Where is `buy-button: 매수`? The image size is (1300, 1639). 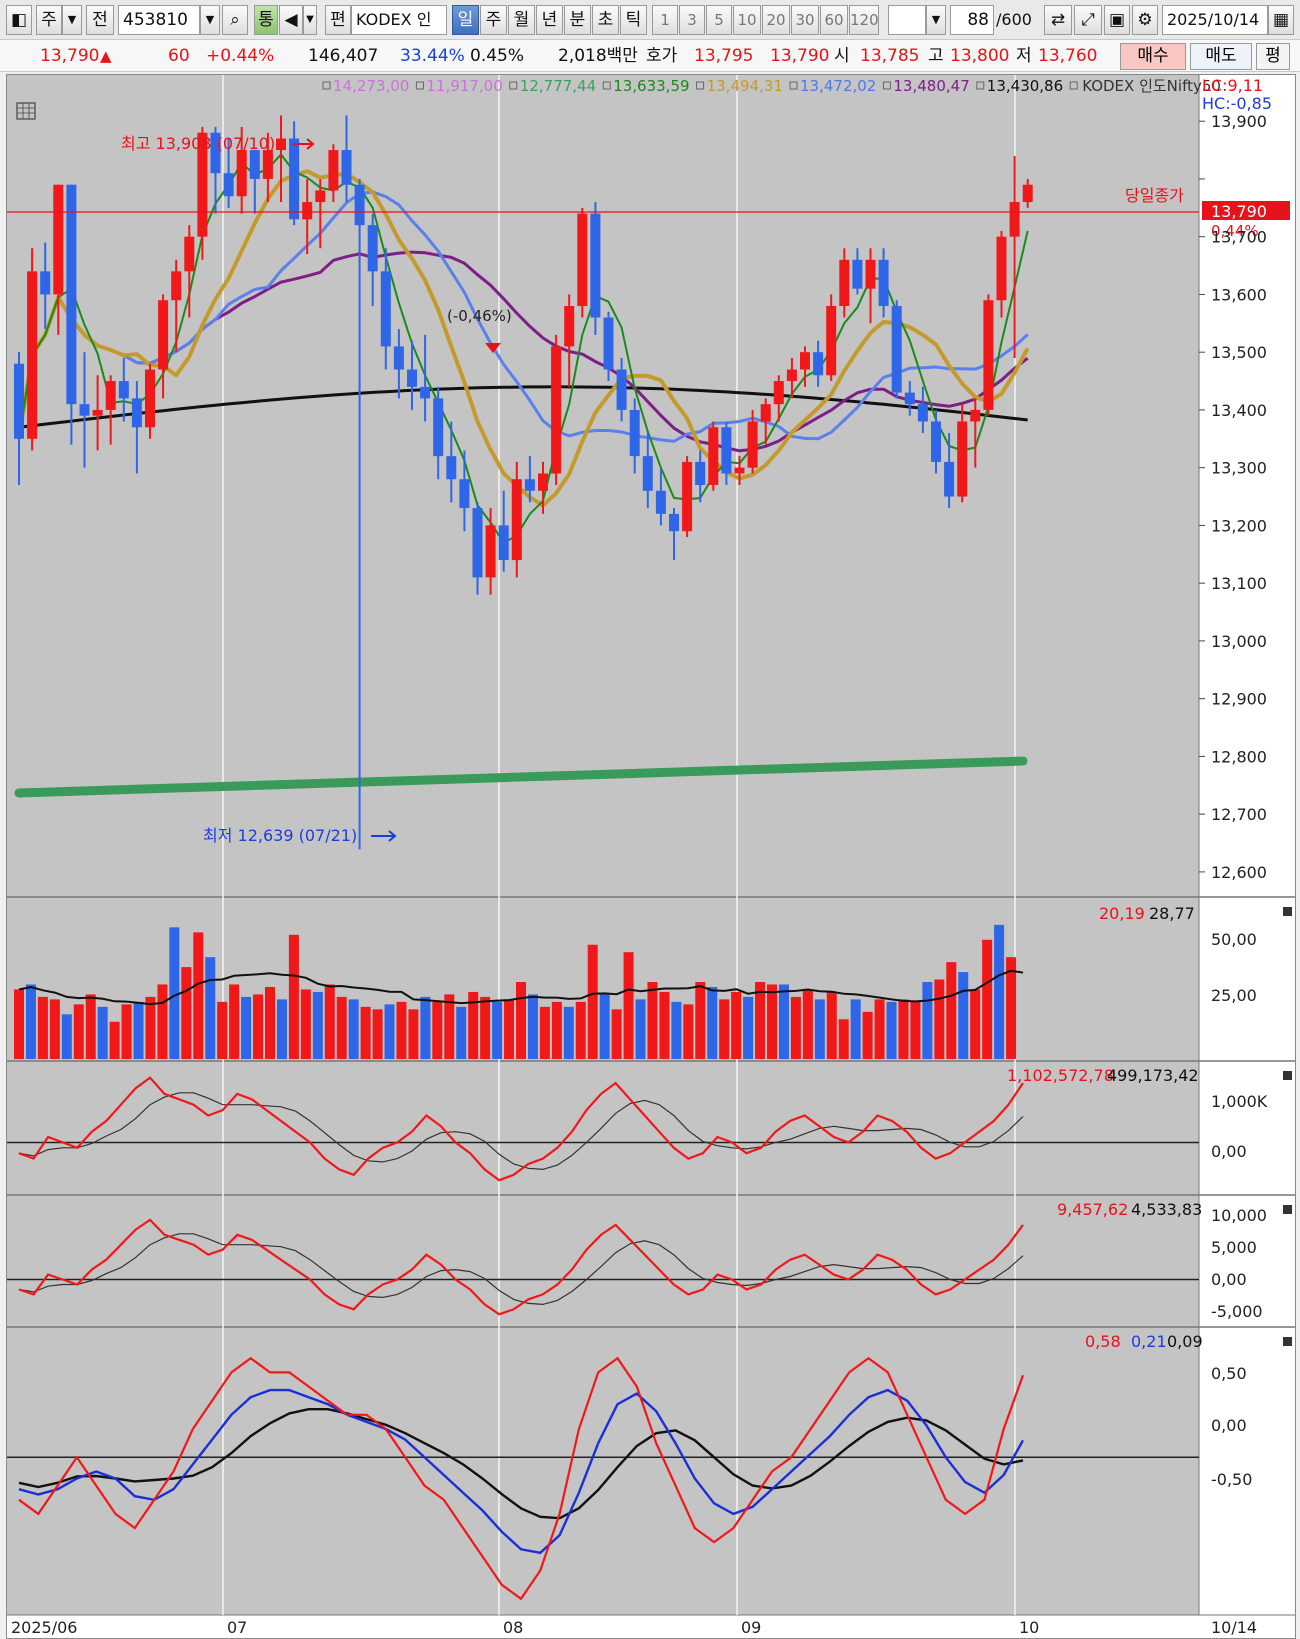
buy-button: 매수 is located at coordinates (1153, 56).